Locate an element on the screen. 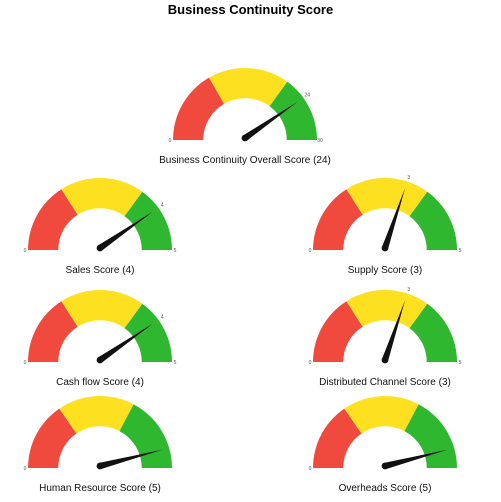 The height and width of the screenshot is (502, 501). gauge-max-label: 30 is located at coordinates (320, 141).